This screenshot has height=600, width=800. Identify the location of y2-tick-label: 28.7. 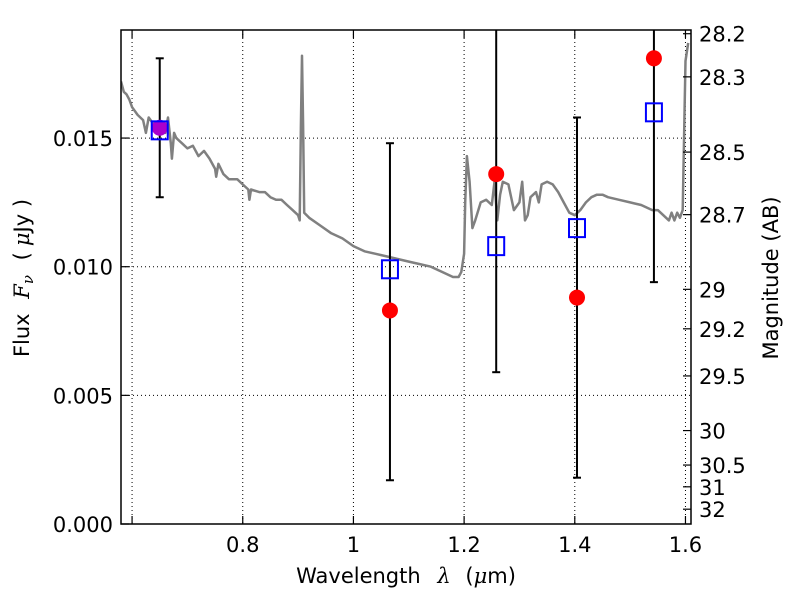
(722, 216).